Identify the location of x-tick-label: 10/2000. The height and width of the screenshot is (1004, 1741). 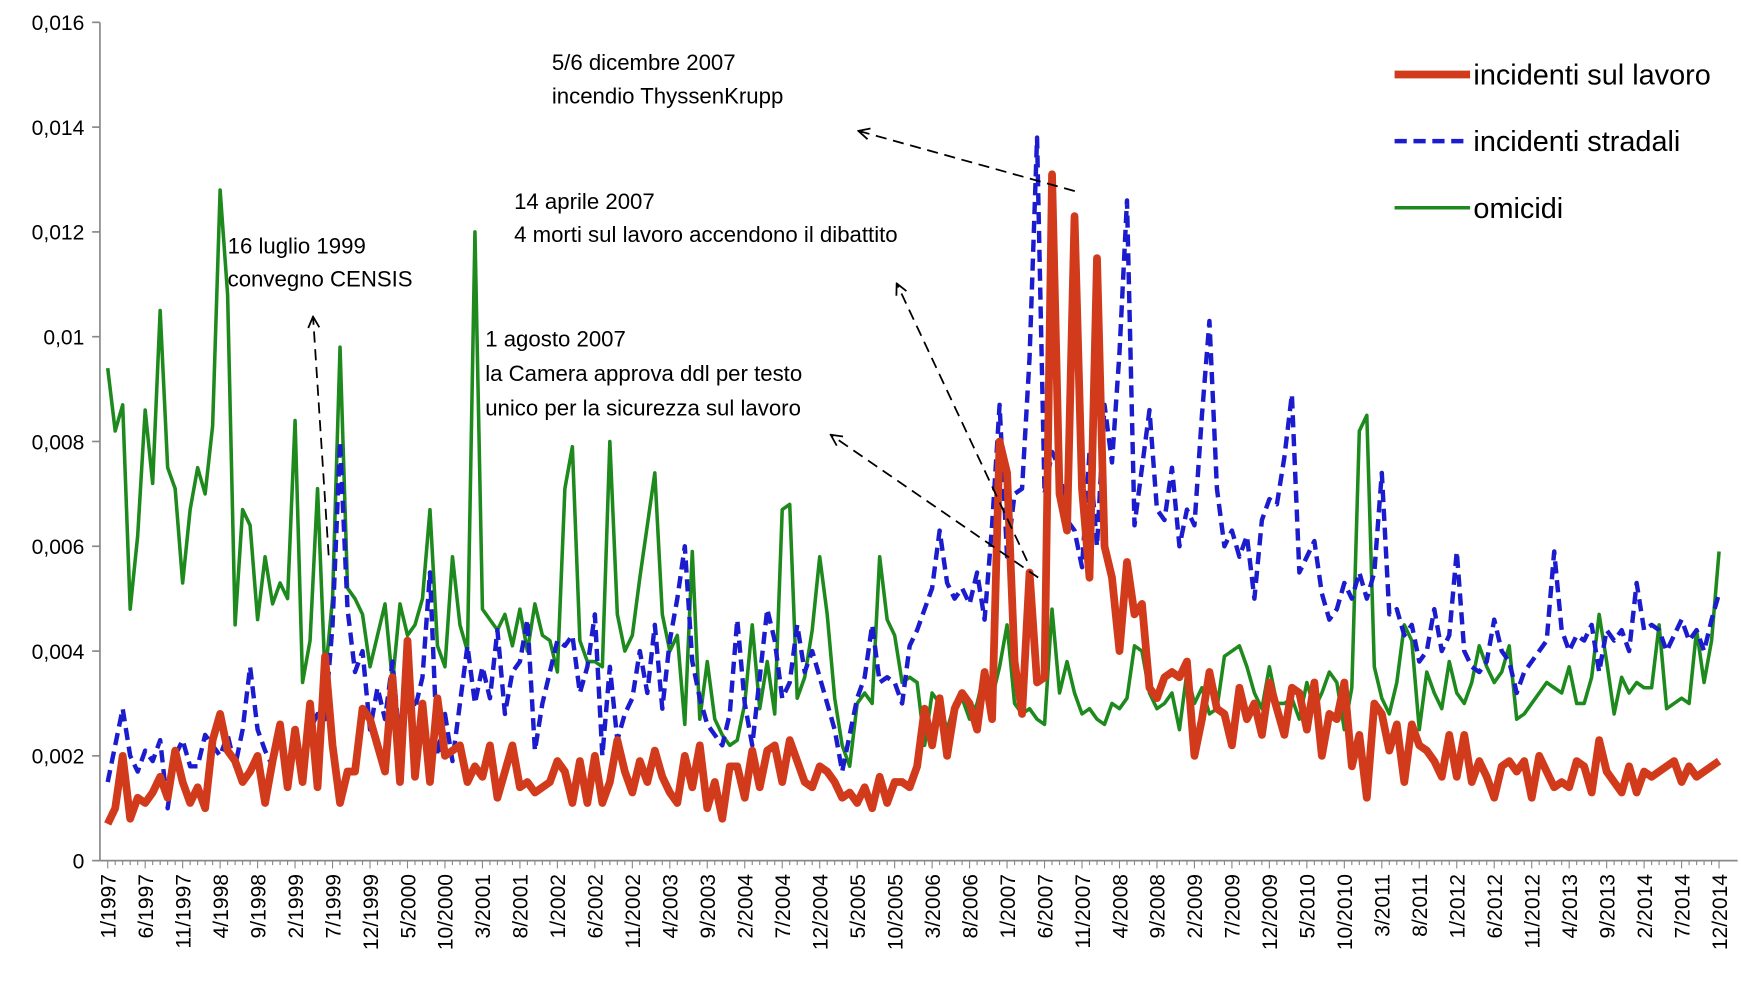
(446, 912).